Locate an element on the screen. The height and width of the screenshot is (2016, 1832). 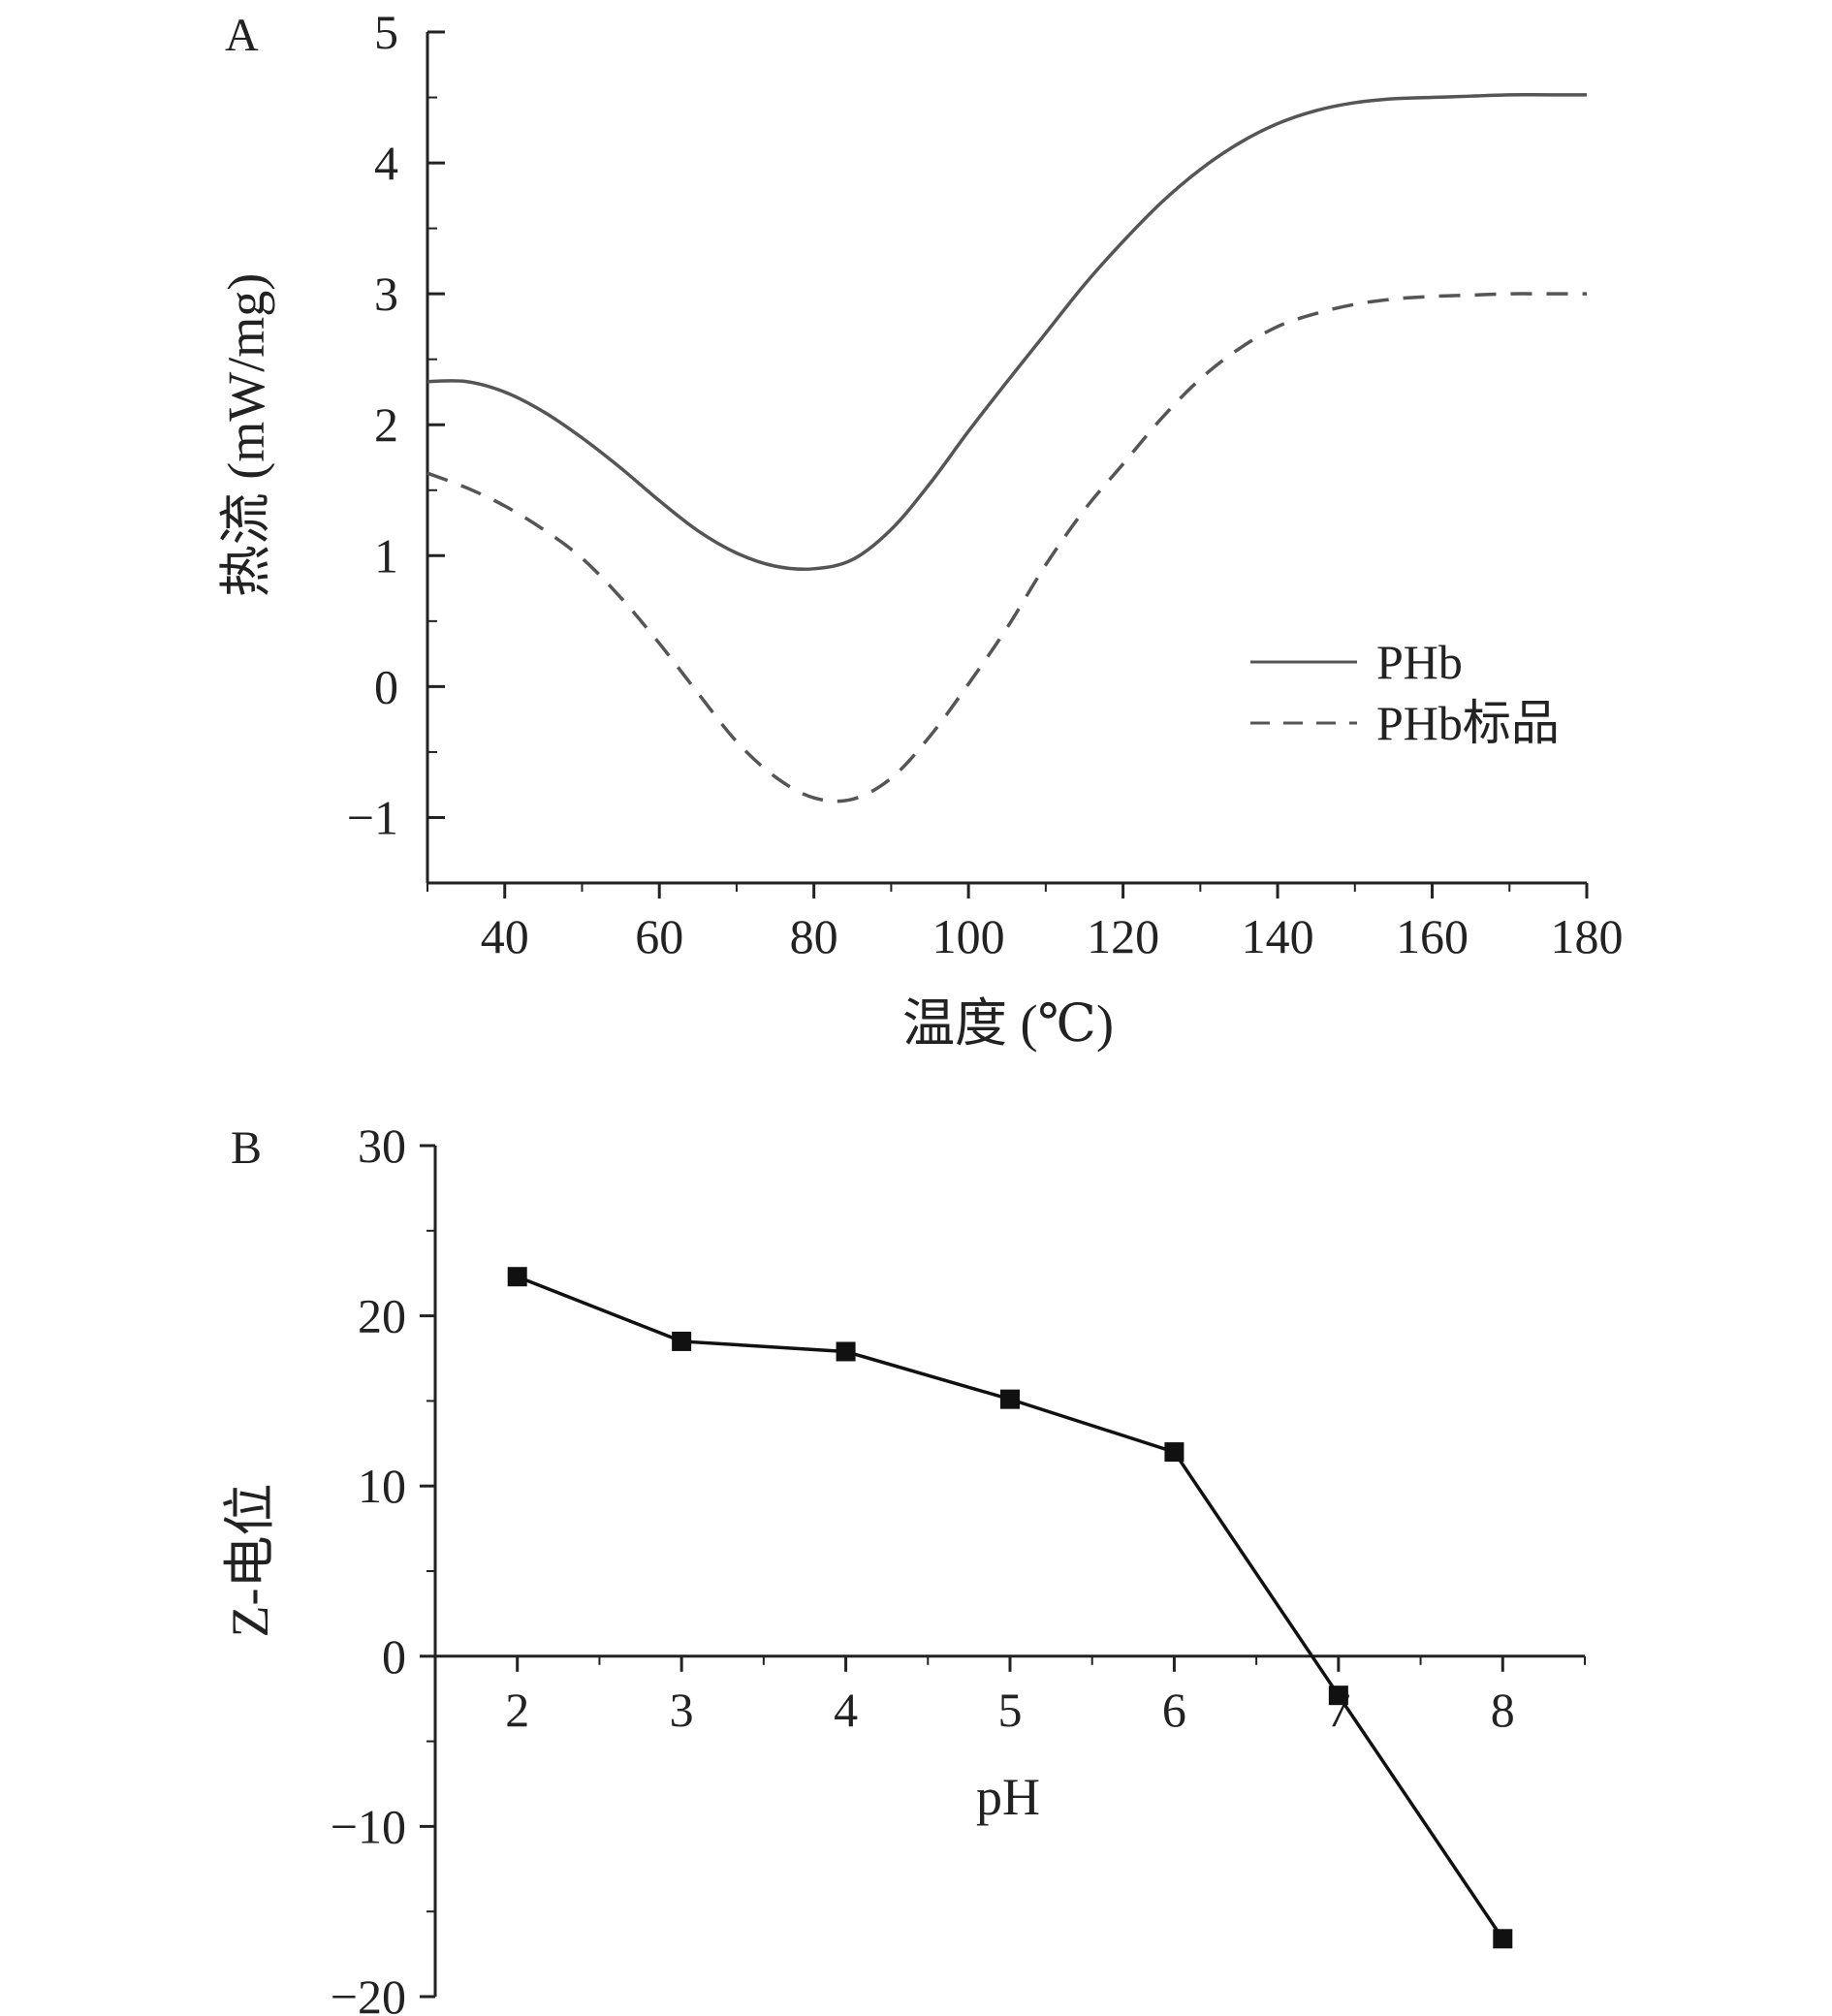
panel-b-label: B is located at coordinates (246, 1148).